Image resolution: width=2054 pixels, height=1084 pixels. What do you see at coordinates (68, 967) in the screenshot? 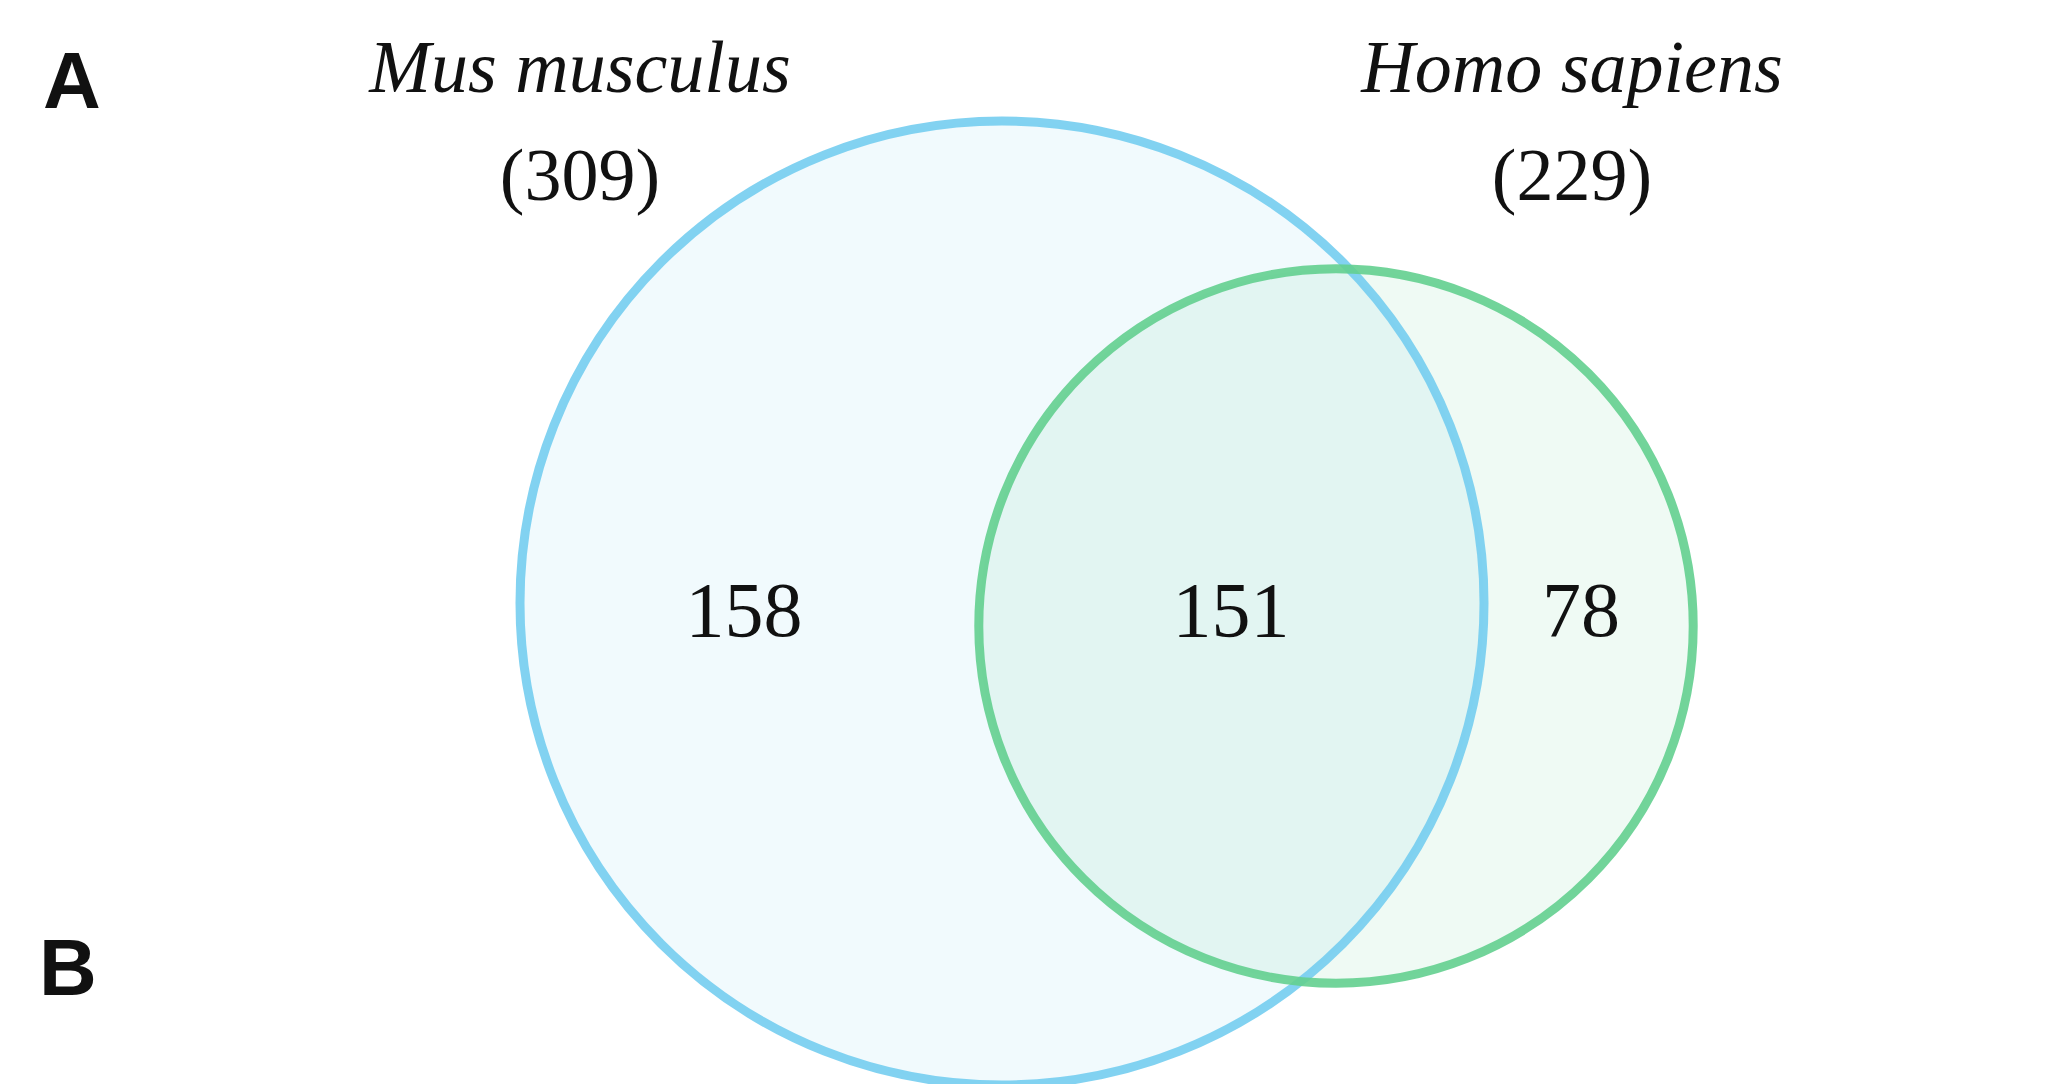
I see `text: B` at bounding box center [68, 967].